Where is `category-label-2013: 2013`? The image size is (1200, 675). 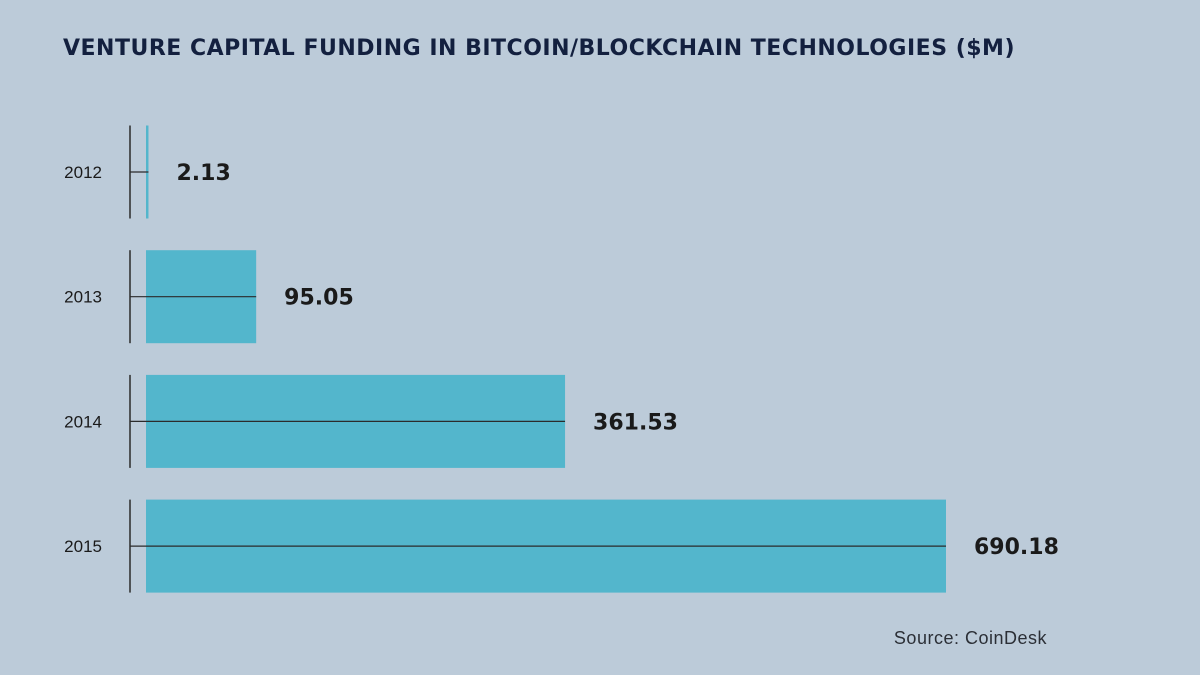 category-label-2013: 2013 is located at coordinates (83, 297).